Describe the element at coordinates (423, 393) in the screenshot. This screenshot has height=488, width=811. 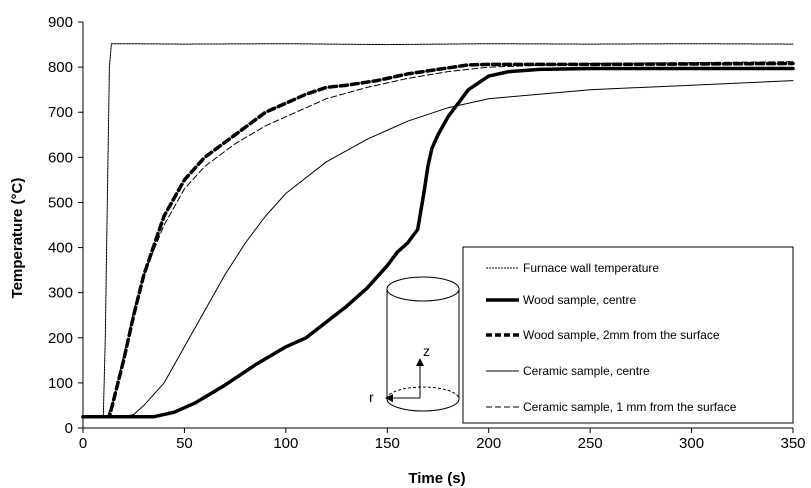
I see `cylinder-bottom-back` at that location.